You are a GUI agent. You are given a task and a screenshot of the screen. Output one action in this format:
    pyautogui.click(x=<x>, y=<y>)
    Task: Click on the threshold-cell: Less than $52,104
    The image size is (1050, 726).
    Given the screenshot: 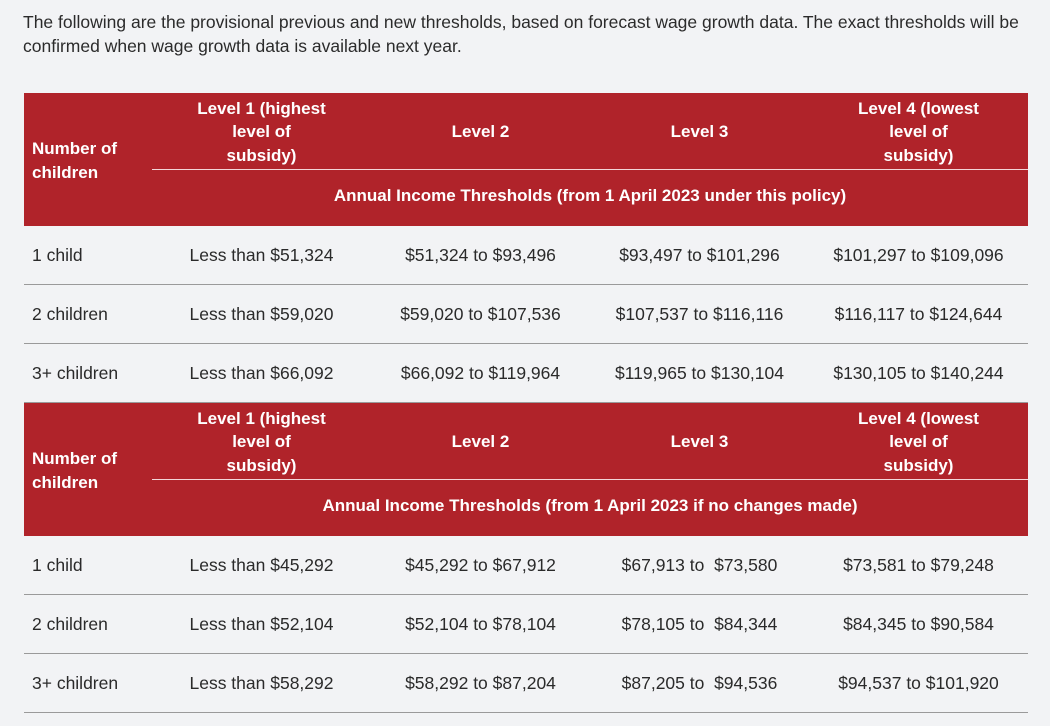 What is the action you would take?
    pyautogui.click(x=261, y=624)
    